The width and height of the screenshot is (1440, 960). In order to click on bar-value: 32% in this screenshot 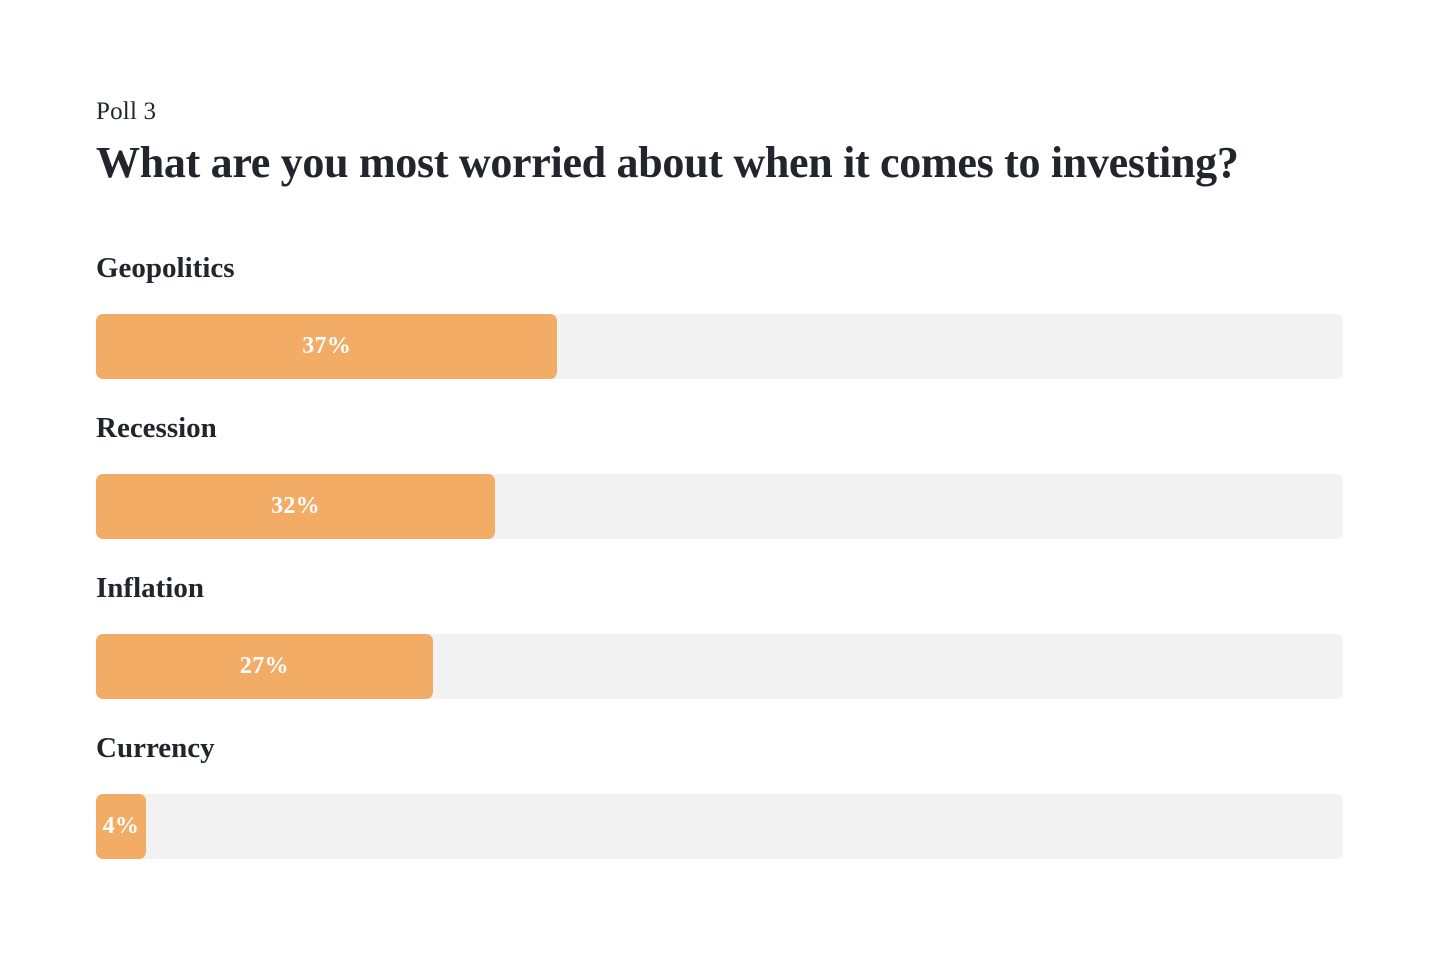, I will do `click(295, 505)`.